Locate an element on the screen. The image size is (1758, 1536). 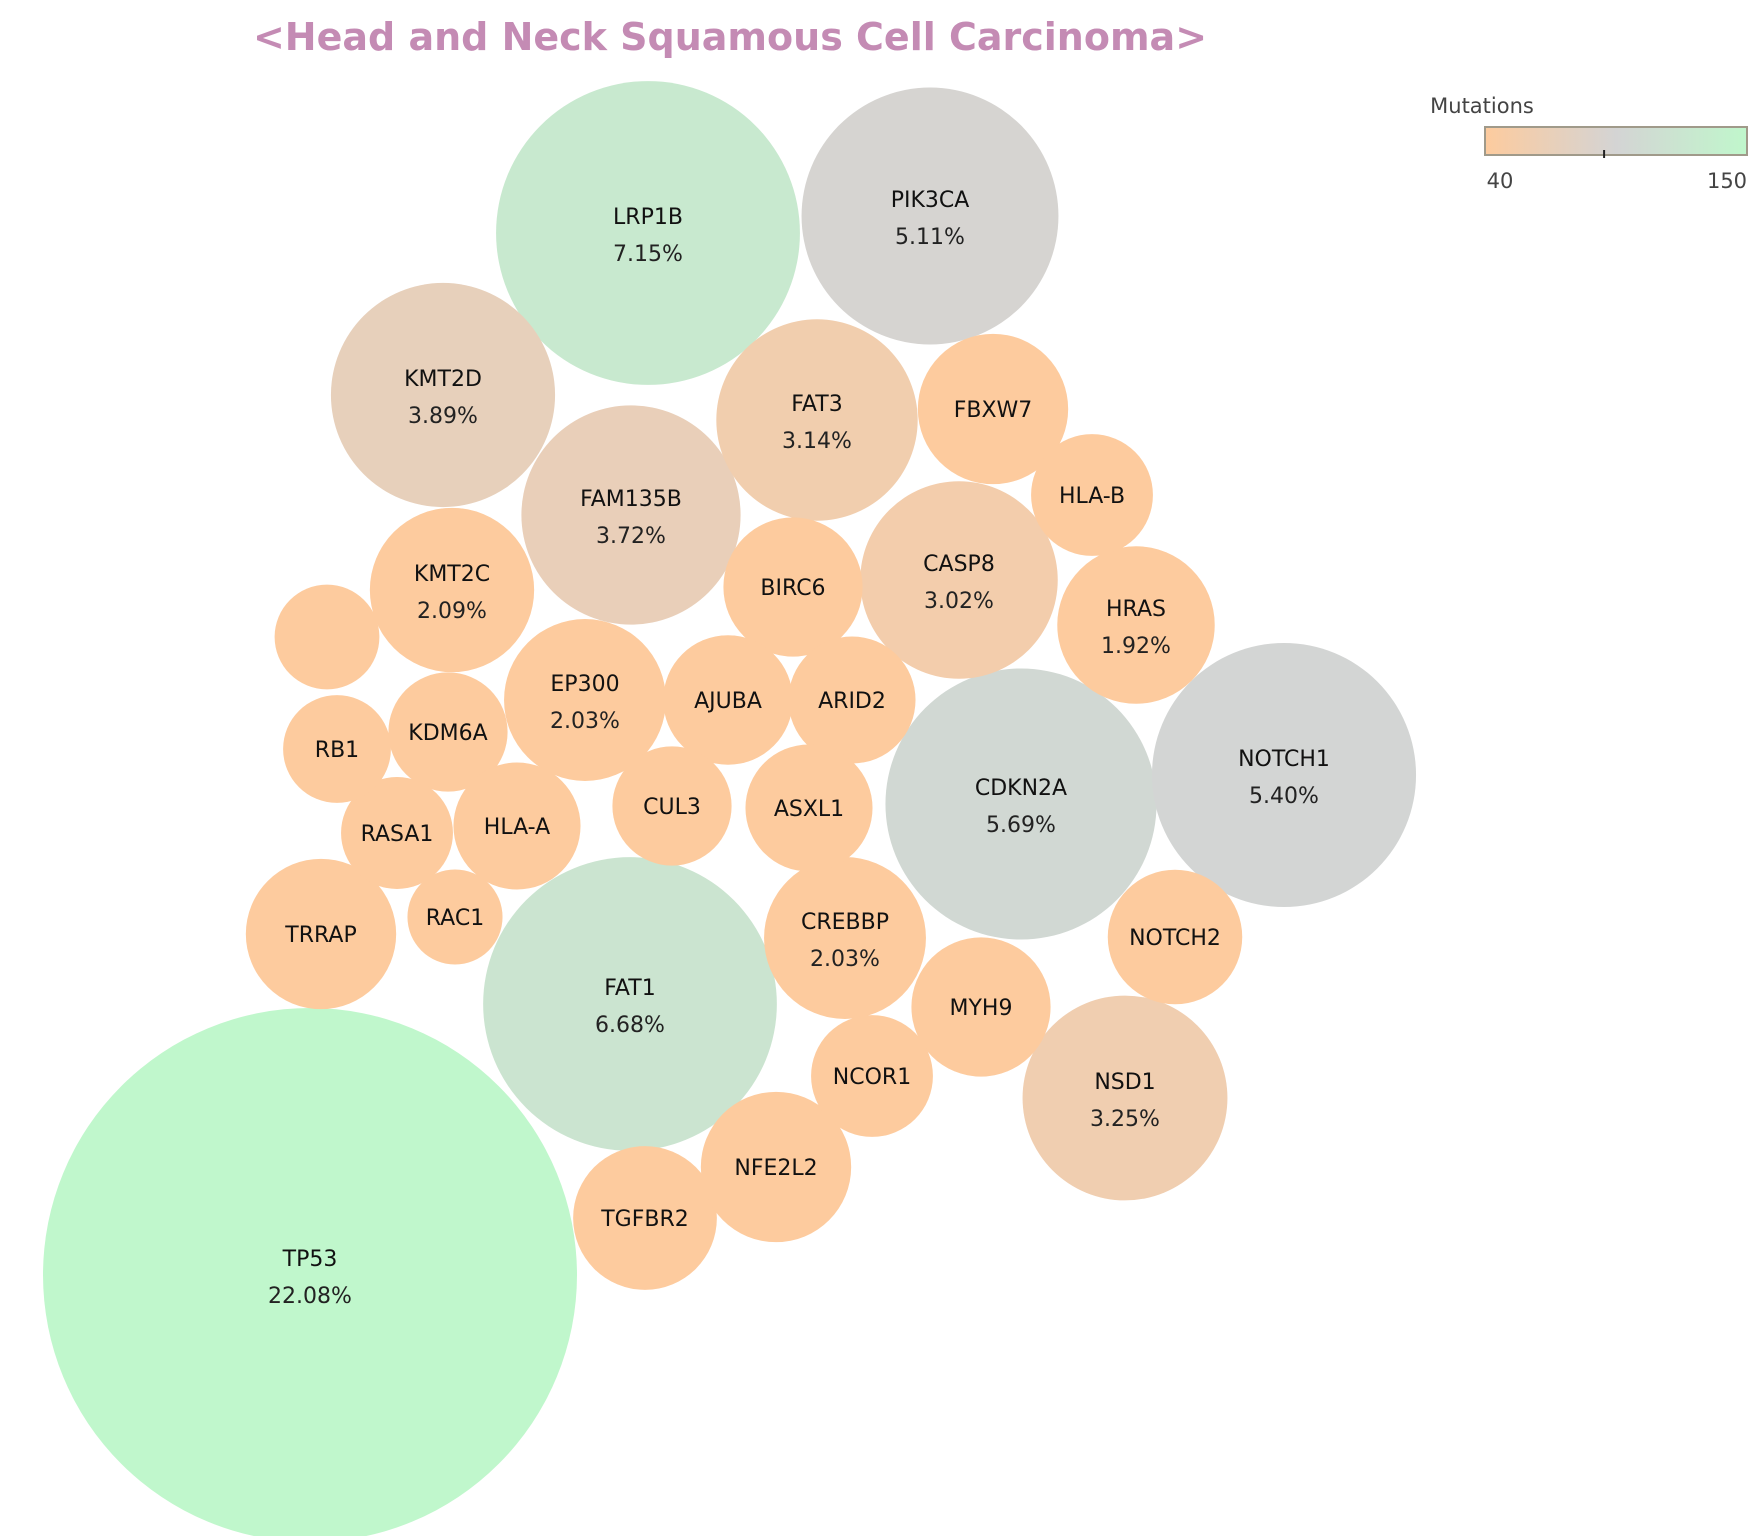
bubble-percent-label: 22.08% is located at coordinates (310, 1296).